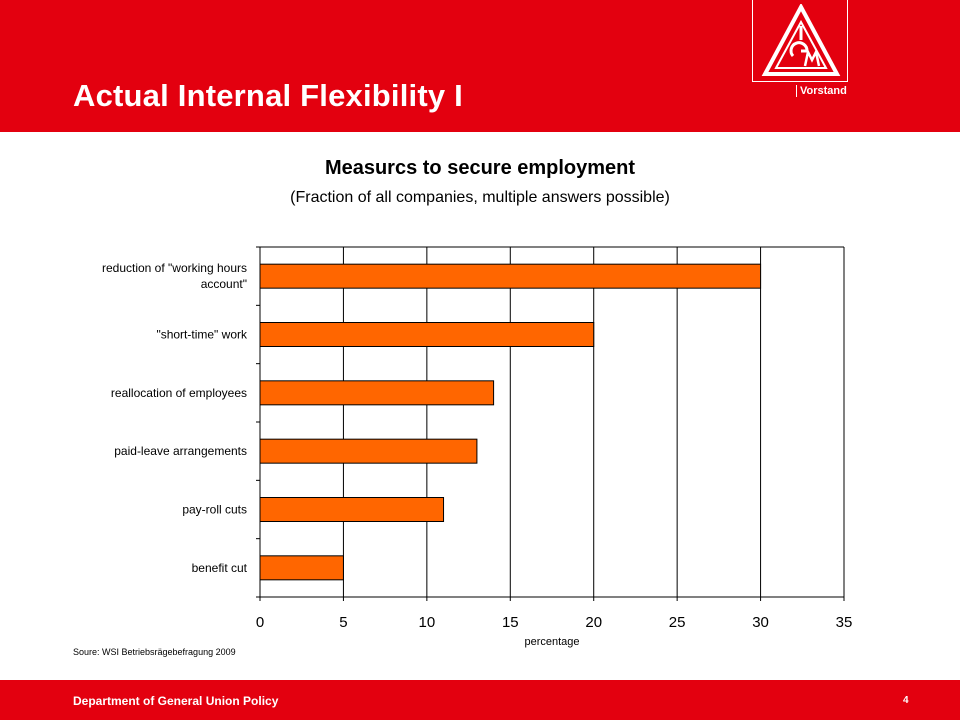 The width and height of the screenshot is (960, 720). What do you see at coordinates (260, 622) in the screenshot?
I see `x-tick-label: 0` at bounding box center [260, 622].